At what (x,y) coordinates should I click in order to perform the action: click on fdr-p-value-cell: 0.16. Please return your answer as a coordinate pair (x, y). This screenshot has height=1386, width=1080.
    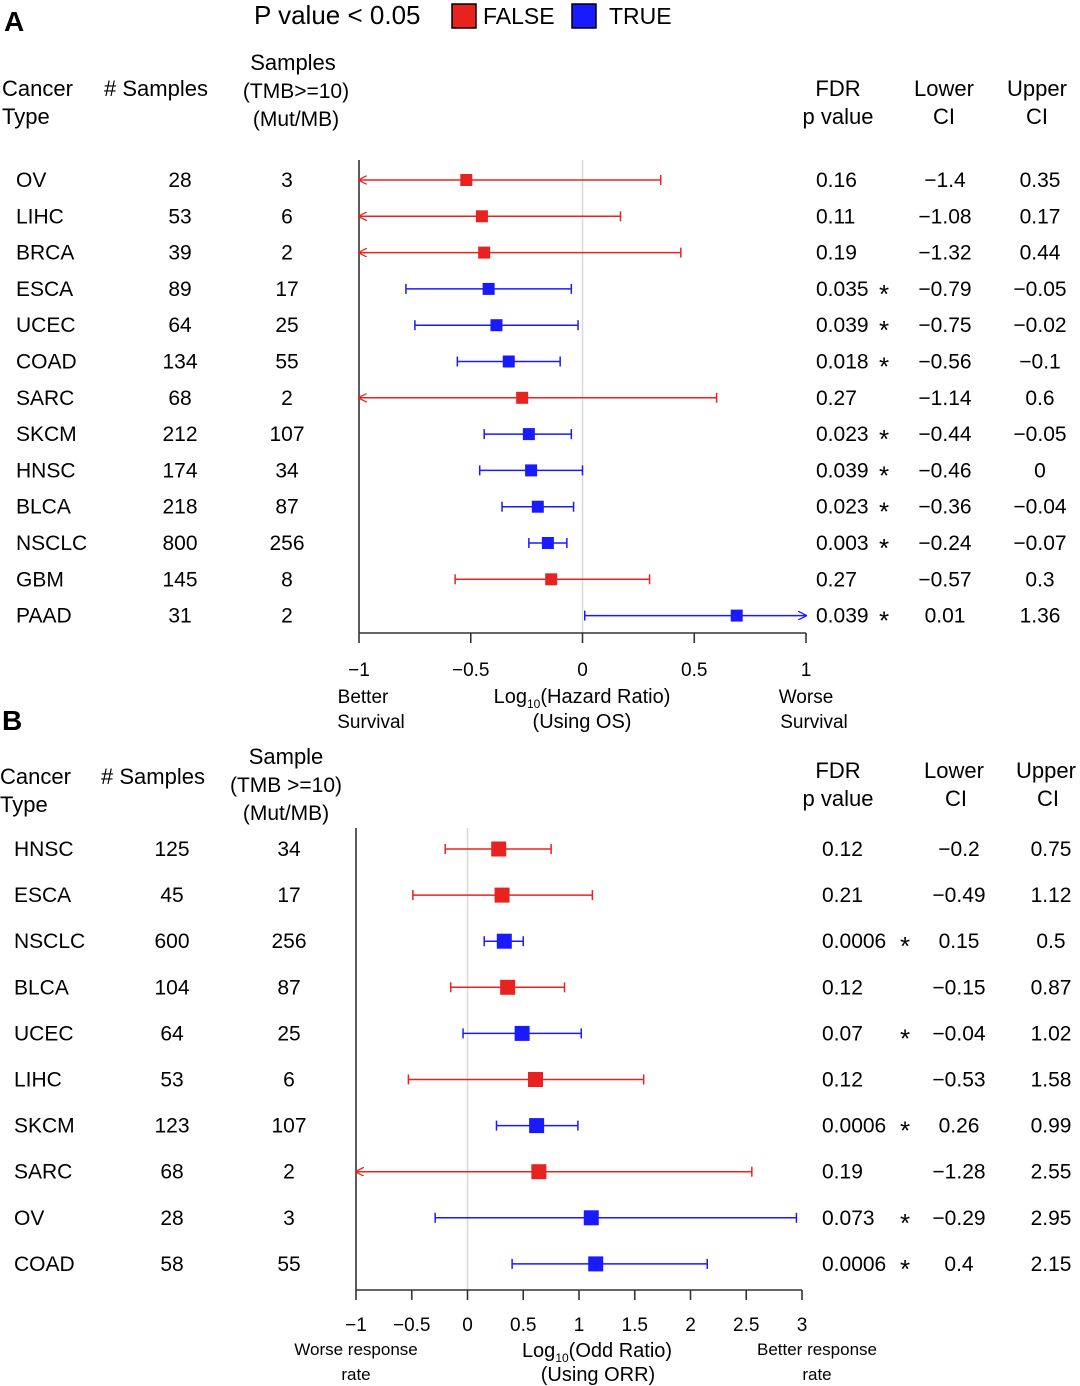
    Looking at the image, I should click on (836, 180).